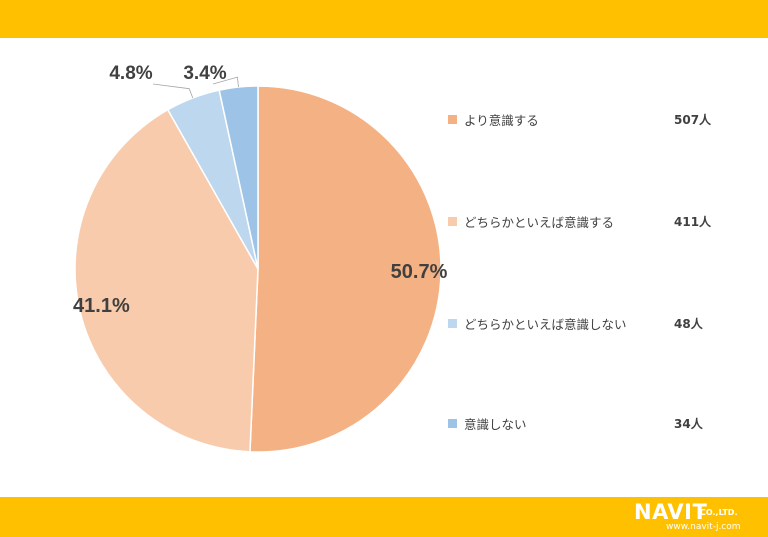  What do you see at coordinates (688, 423) in the screenshot?
I see `legend-count: 34人` at bounding box center [688, 423].